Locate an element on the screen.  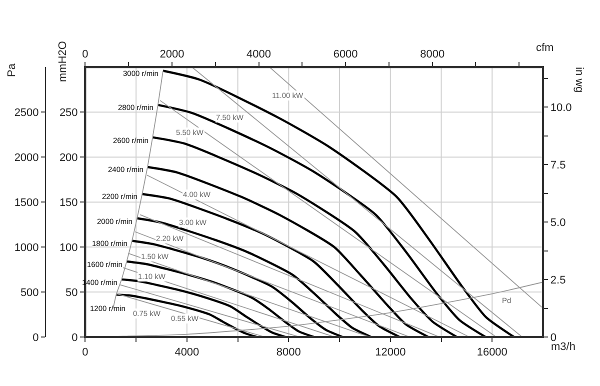
x-tick-label: 12000 is located at coordinates (390, 352).